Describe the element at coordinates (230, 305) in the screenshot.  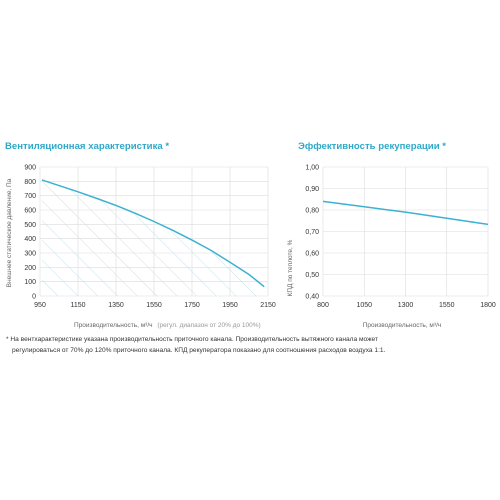
I see `chart1-x-tick-label: 1950` at that location.